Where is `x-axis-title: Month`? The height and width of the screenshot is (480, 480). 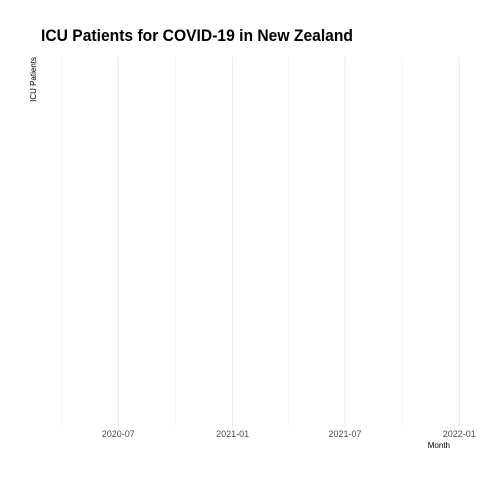
x-axis-title: Month is located at coordinates (439, 445).